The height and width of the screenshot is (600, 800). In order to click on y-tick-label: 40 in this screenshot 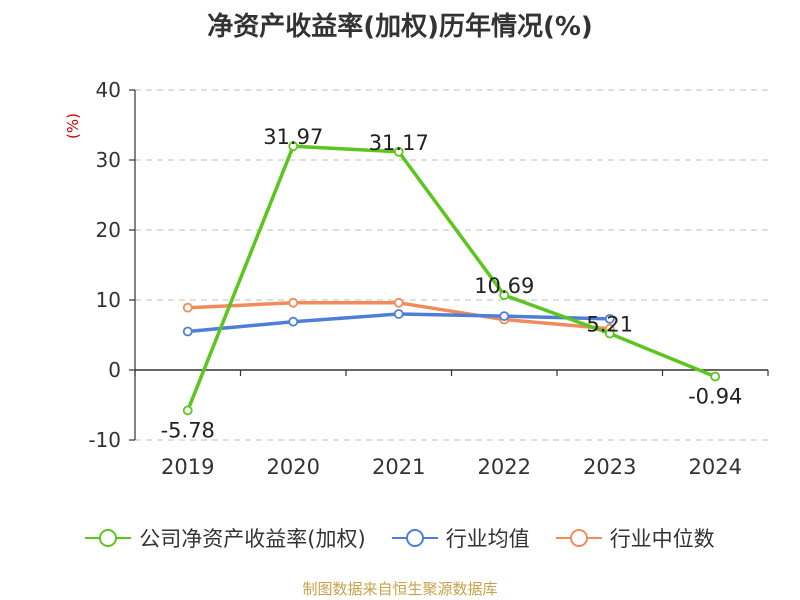, I will do `click(108, 90)`.